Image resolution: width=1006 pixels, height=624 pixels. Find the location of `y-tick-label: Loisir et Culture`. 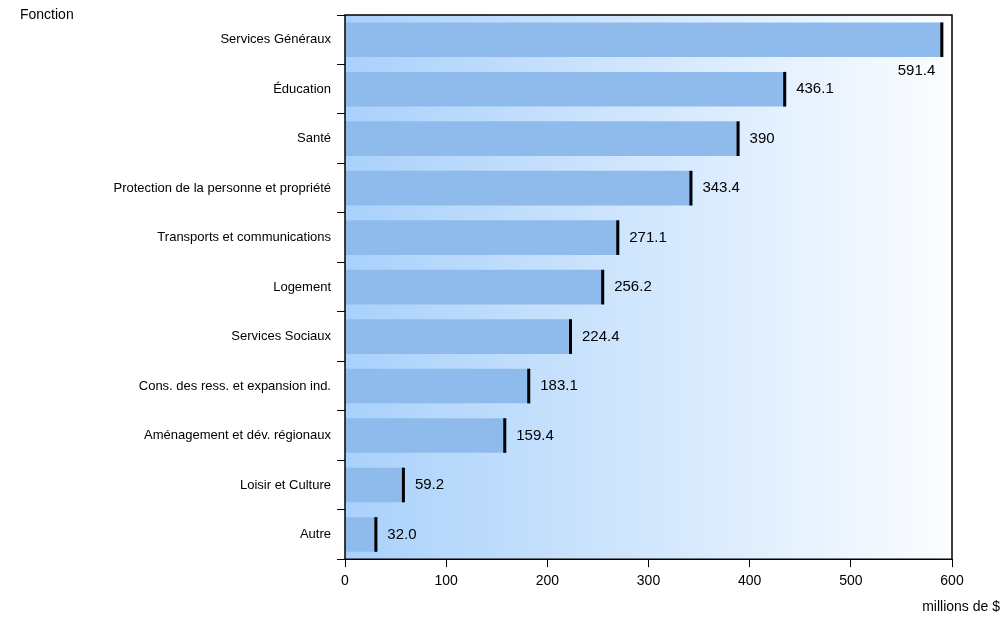

y-tick-label: Loisir et Culture is located at coordinates (285, 484).